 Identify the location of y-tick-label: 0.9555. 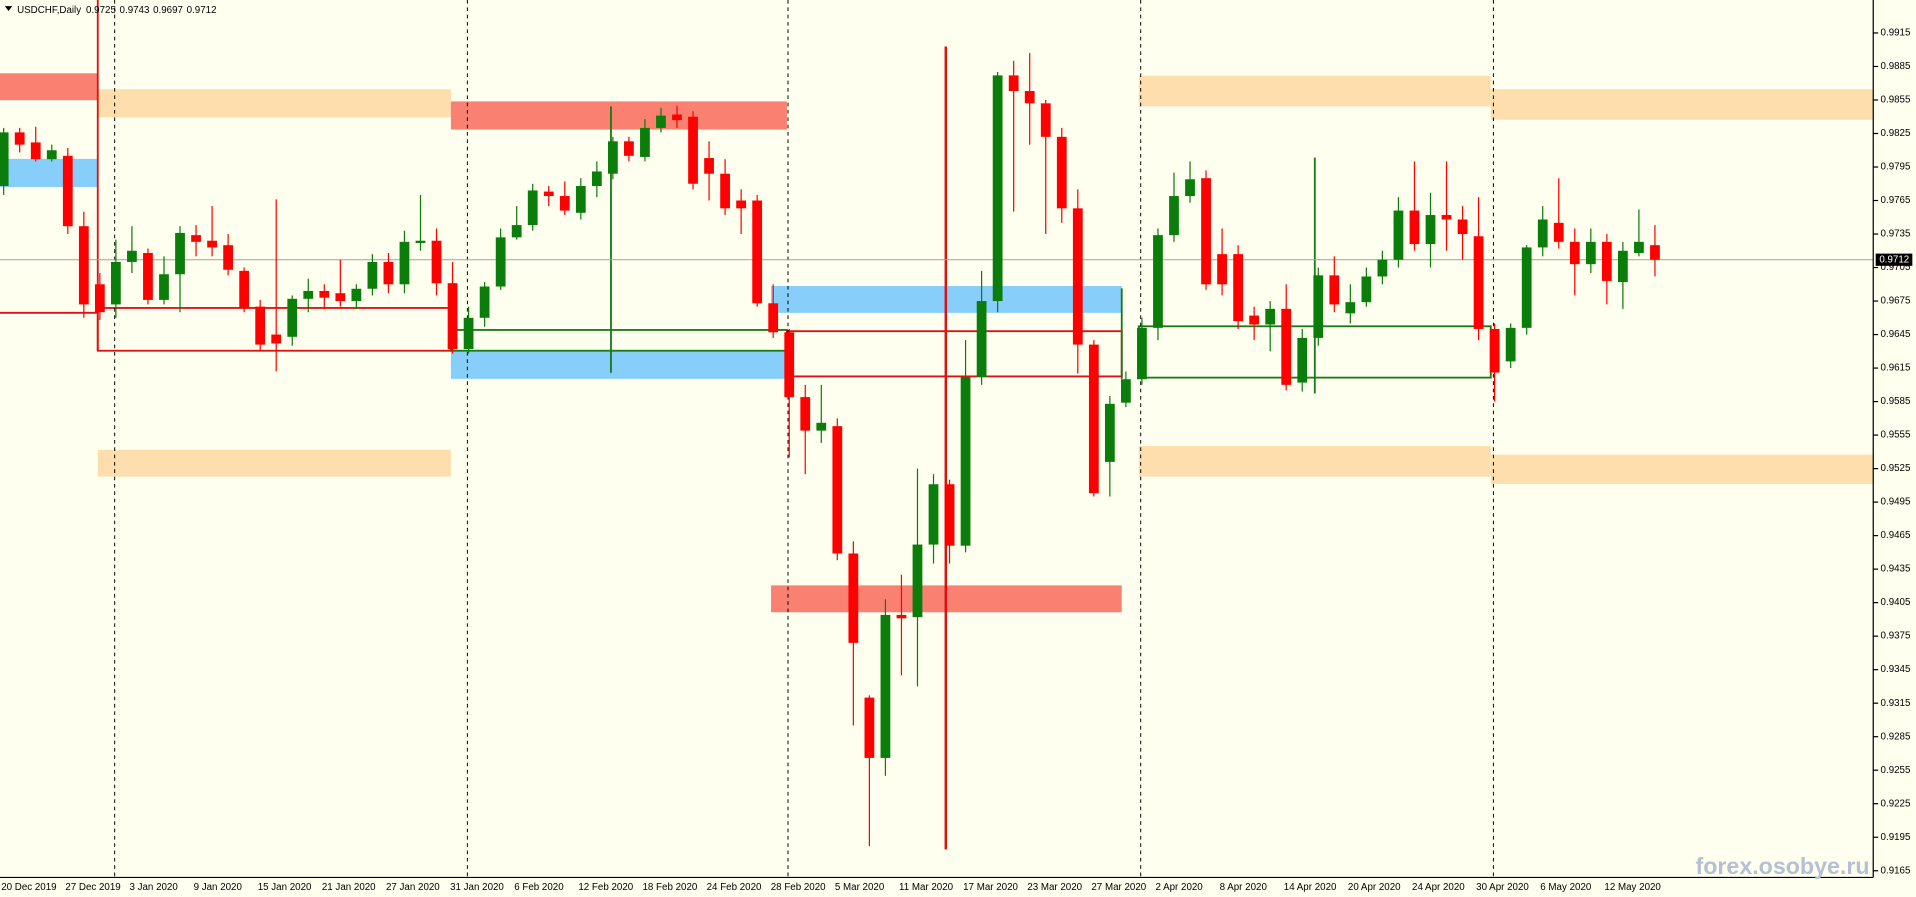
(1896, 435).